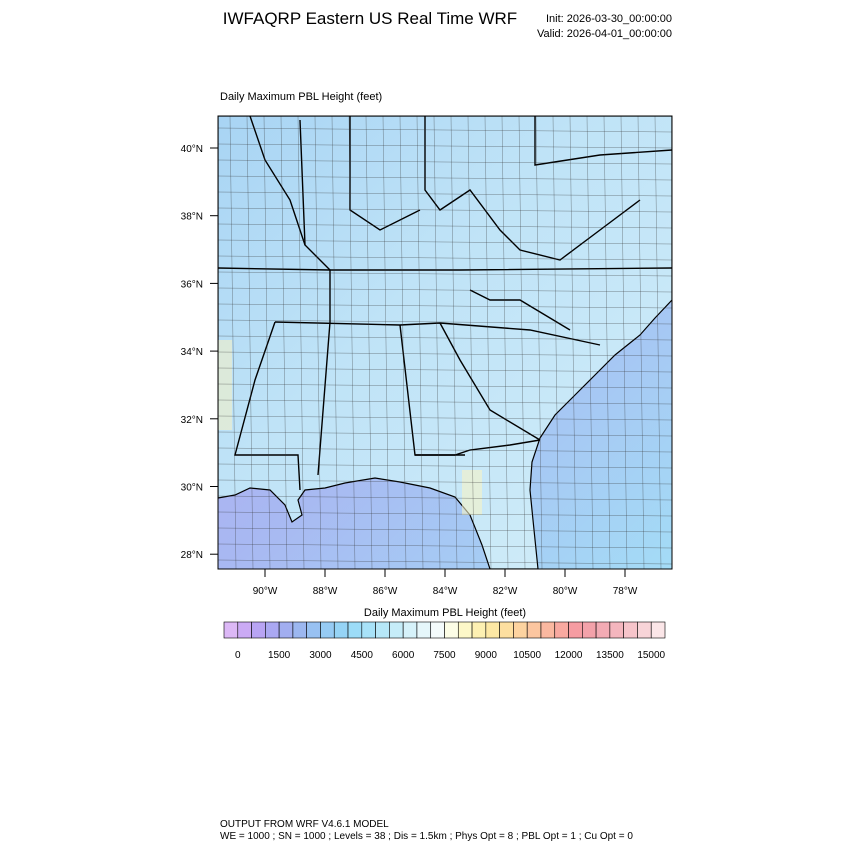 The image size is (850, 855). Describe the element at coordinates (192, 284) in the screenshot. I see `lat-label: 36°N` at that location.